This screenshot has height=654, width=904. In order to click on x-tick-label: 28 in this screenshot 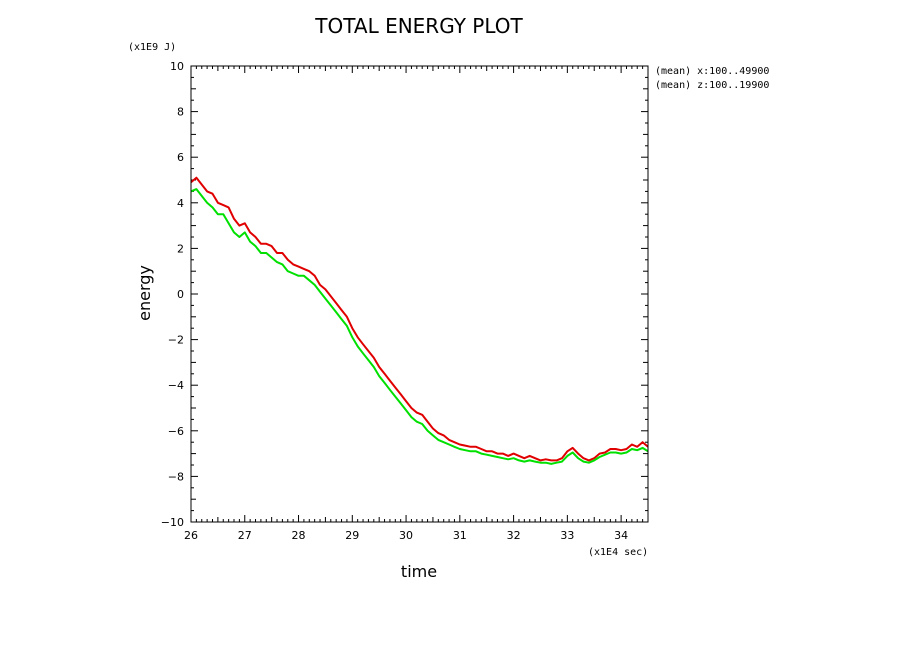, I will do `click(299, 535)`.